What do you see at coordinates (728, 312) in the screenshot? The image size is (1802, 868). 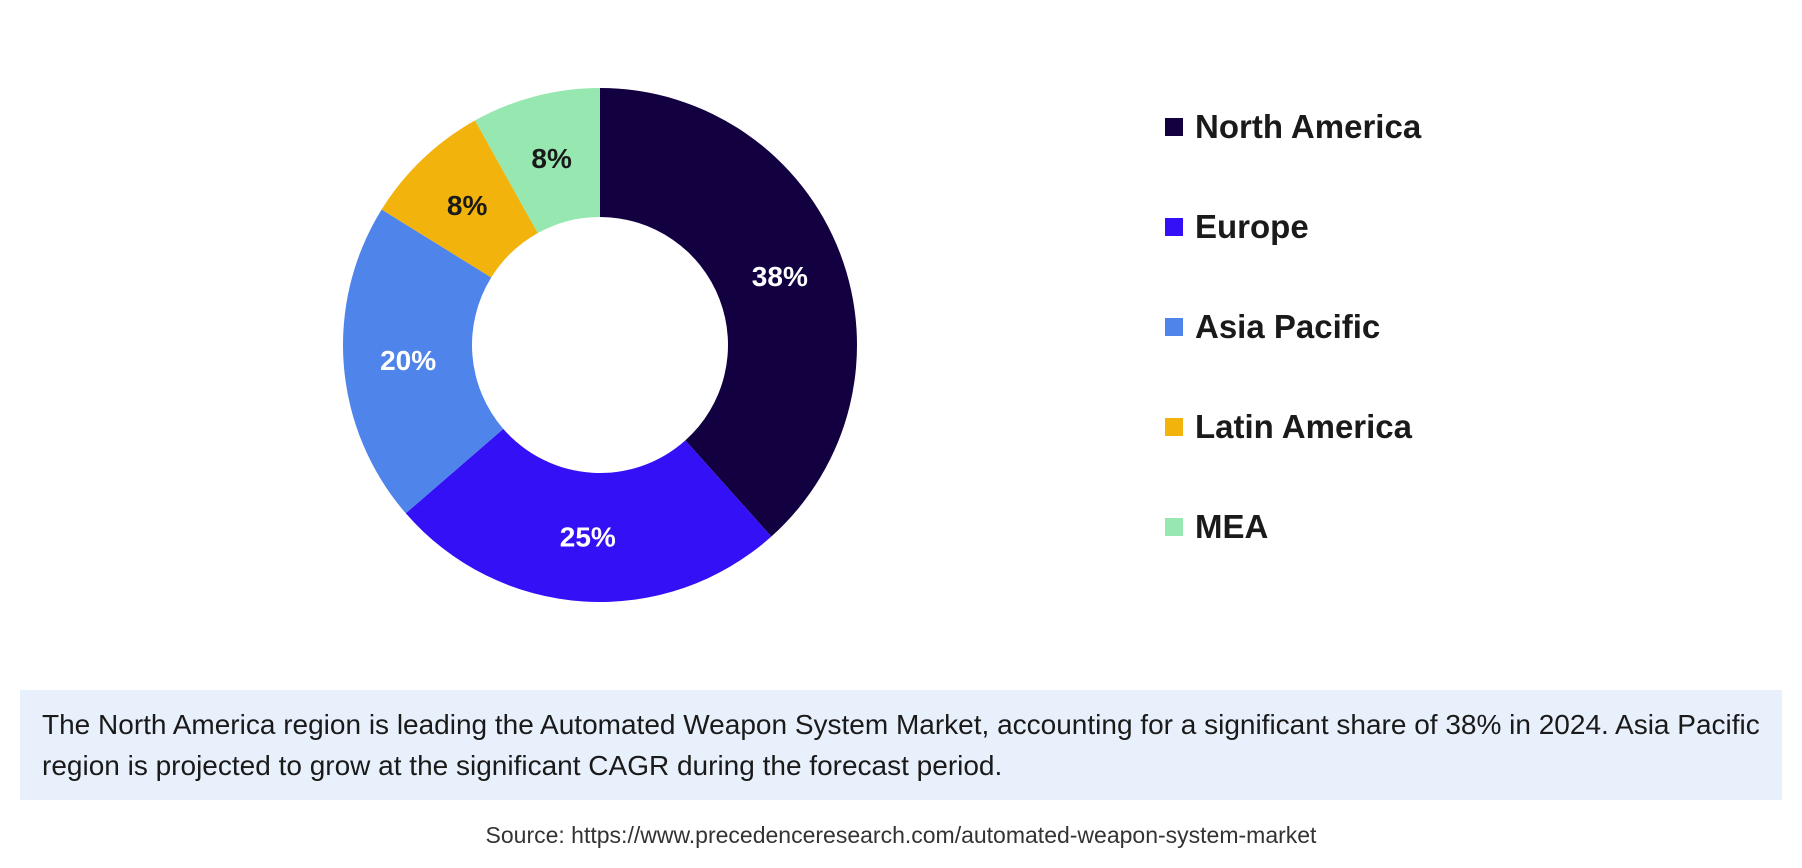 I see `slice-north-america` at bounding box center [728, 312].